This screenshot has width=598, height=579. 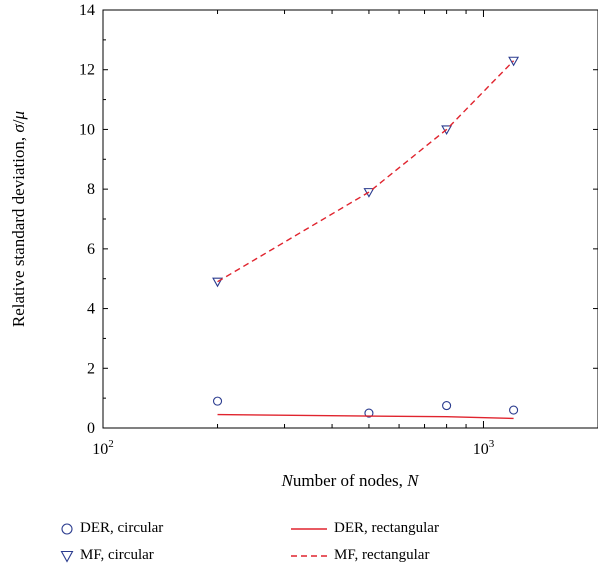 What do you see at coordinates (18, 219) in the screenshot?
I see `y-axis-label: Relative standard deviation, σ/μ` at bounding box center [18, 219].